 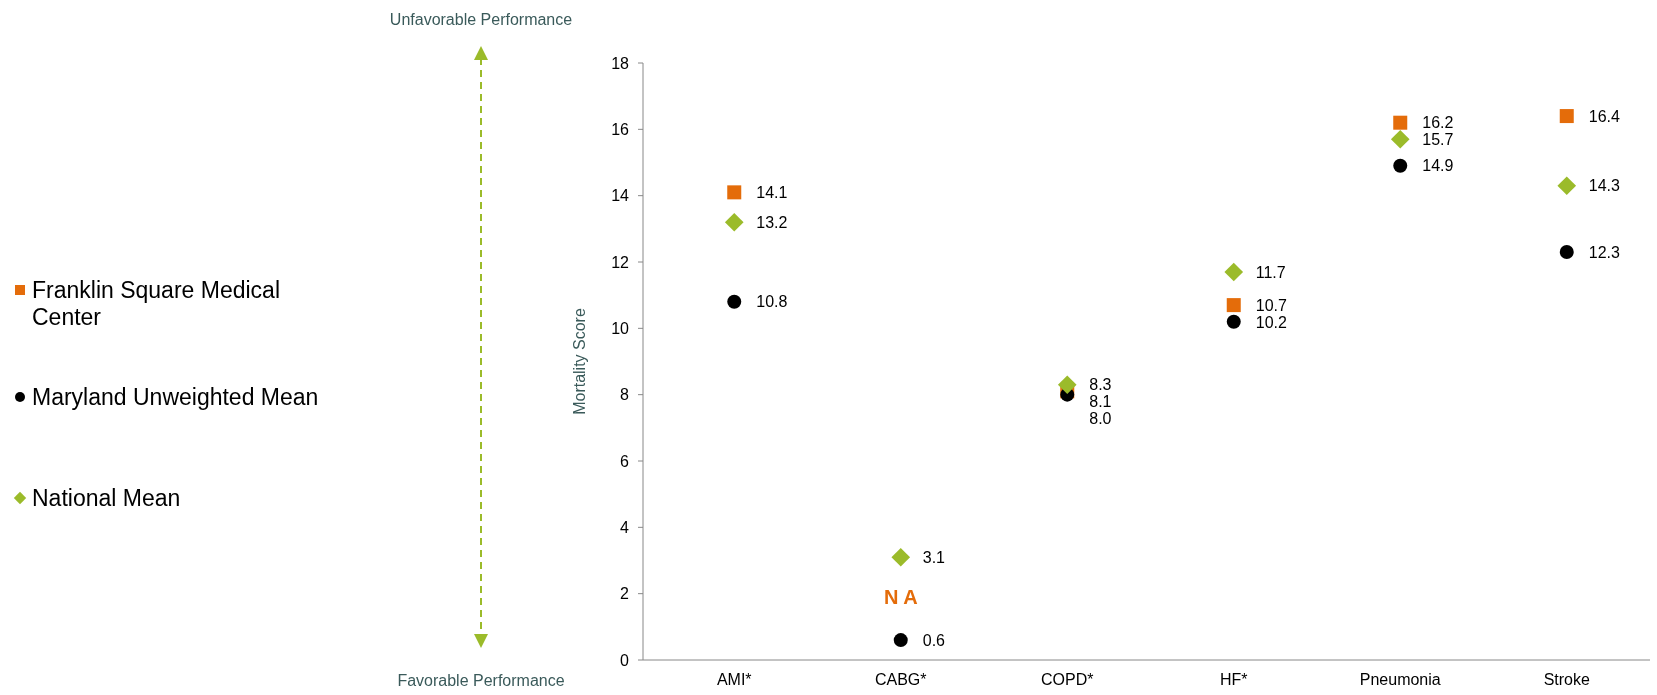 What do you see at coordinates (1438, 140) in the screenshot?
I see `data-label: 15.7` at bounding box center [1438, 140].